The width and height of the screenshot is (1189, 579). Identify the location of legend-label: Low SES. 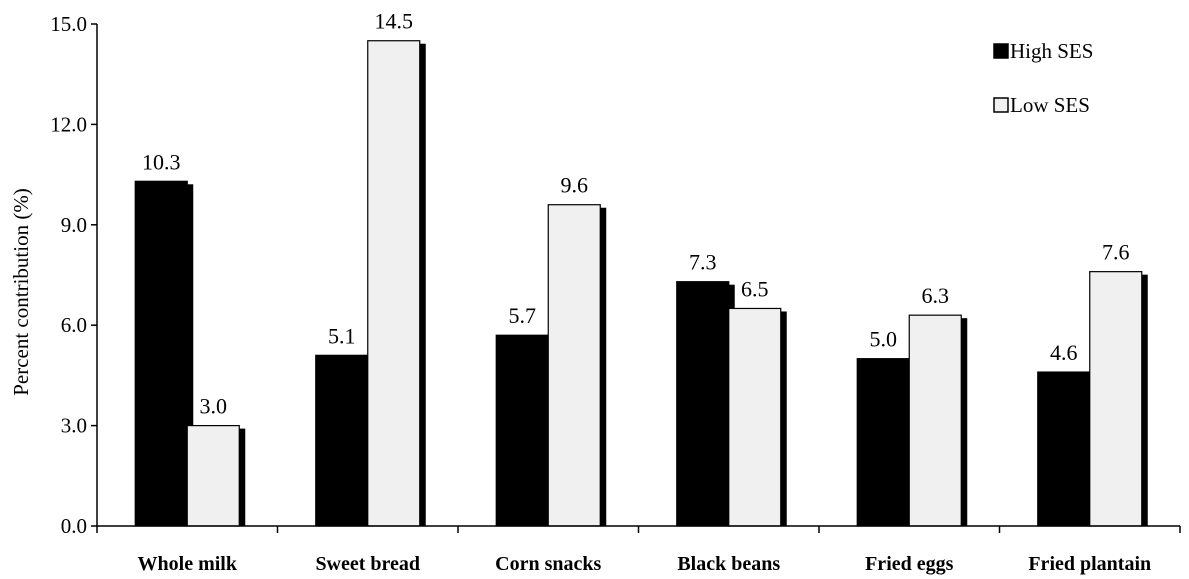
(1050, 105).